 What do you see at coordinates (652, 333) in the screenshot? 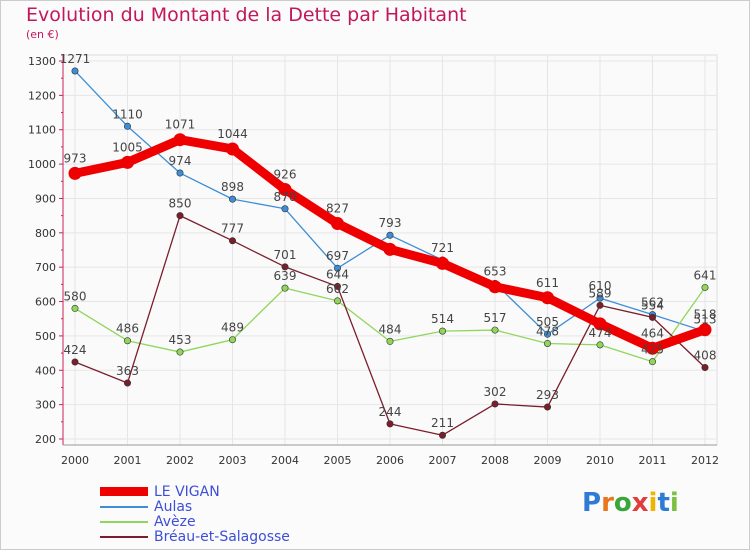
I see `data-label-le-vigan: 464` at bounding box center [652, 333].